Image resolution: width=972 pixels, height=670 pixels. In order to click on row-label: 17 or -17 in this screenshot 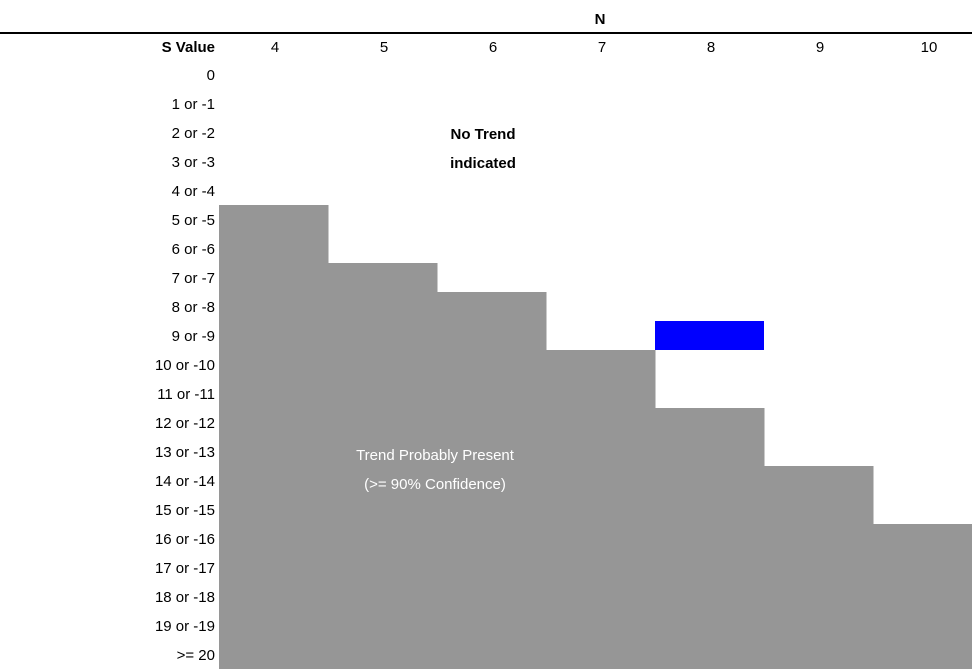, I will do `click(185, 568)`.